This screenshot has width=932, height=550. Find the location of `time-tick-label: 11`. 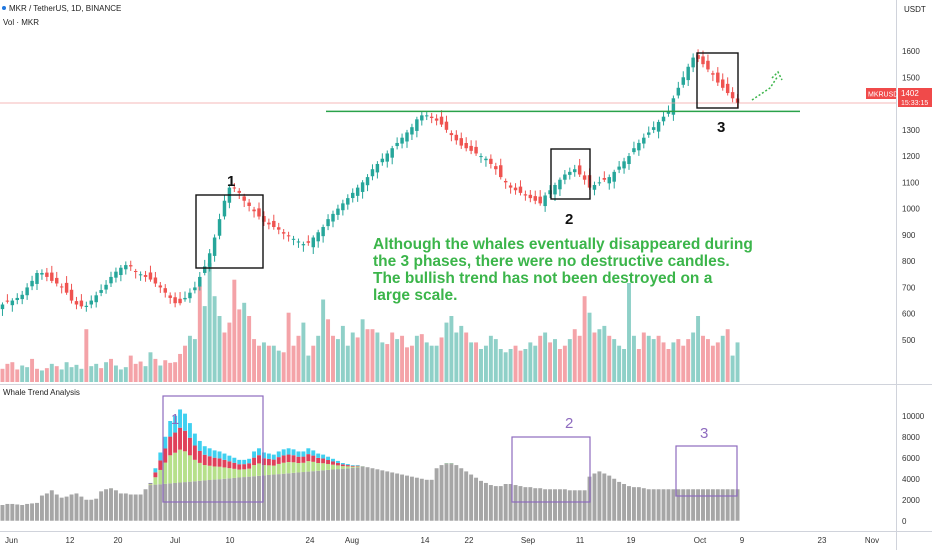

time-tick-label: 11 is located at coordinates (580, 540).